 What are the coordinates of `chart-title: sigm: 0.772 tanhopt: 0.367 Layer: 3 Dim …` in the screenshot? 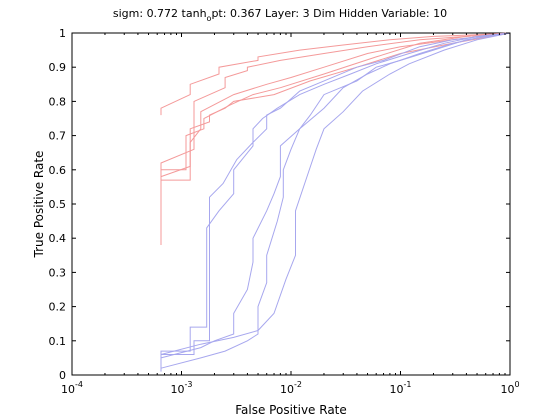 It's located at (280, 15).